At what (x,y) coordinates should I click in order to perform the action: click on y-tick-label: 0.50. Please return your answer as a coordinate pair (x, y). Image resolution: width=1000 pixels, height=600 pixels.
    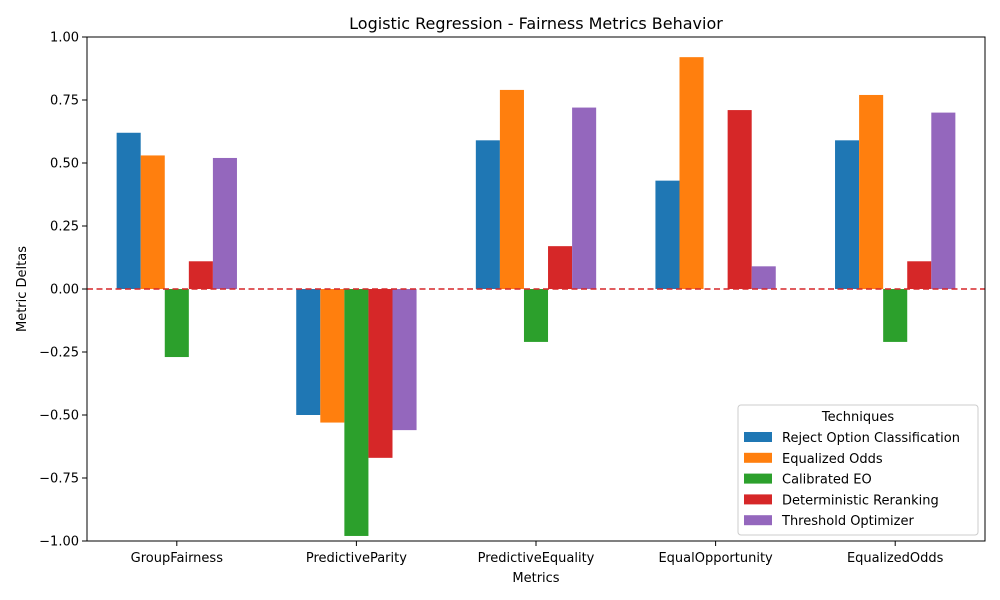
    Looking at the image, I should click on (64, 164).